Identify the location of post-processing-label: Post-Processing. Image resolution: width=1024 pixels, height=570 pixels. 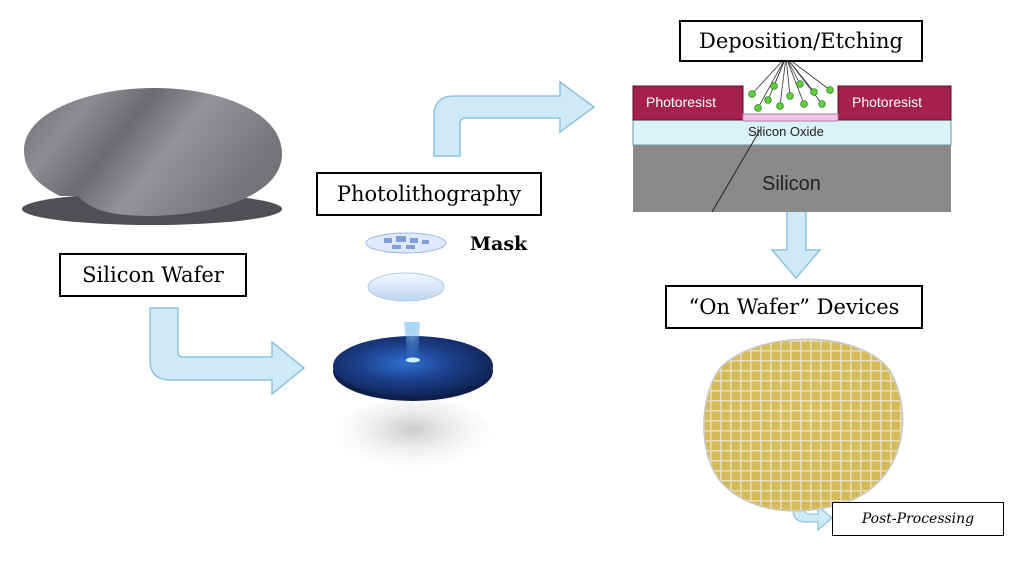
(918, 519).